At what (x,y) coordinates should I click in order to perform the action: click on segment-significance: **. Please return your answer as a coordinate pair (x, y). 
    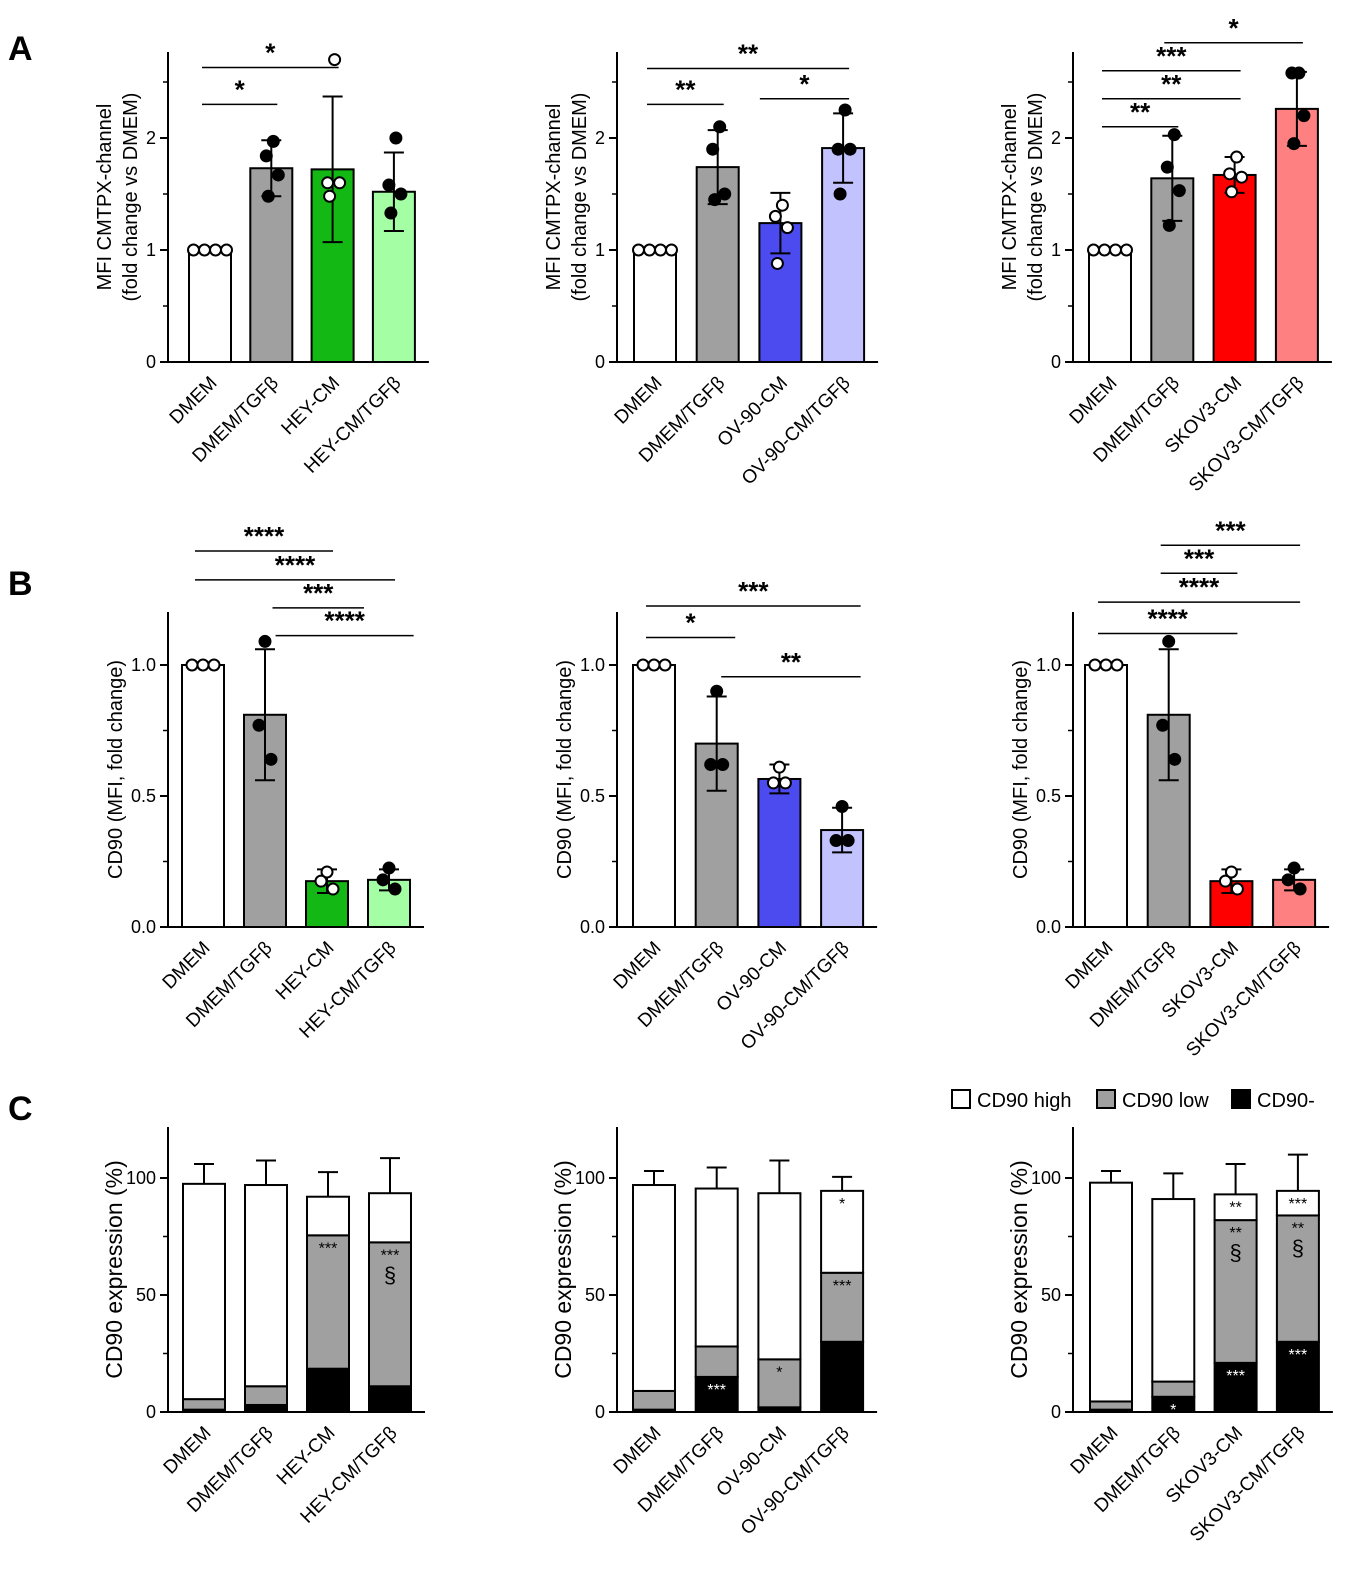
    Looking at the image, I should click on (1235, 1233).